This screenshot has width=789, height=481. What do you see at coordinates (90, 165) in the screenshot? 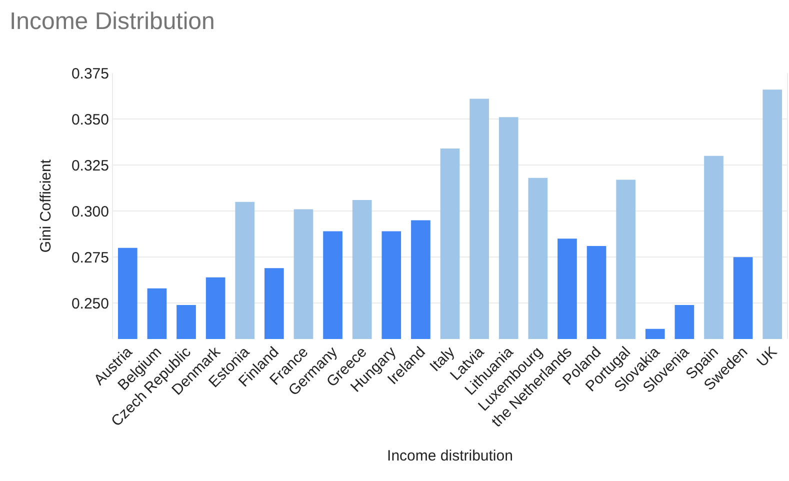
I see `y-tick-label: 0.325` at bounding box center [90, 165].